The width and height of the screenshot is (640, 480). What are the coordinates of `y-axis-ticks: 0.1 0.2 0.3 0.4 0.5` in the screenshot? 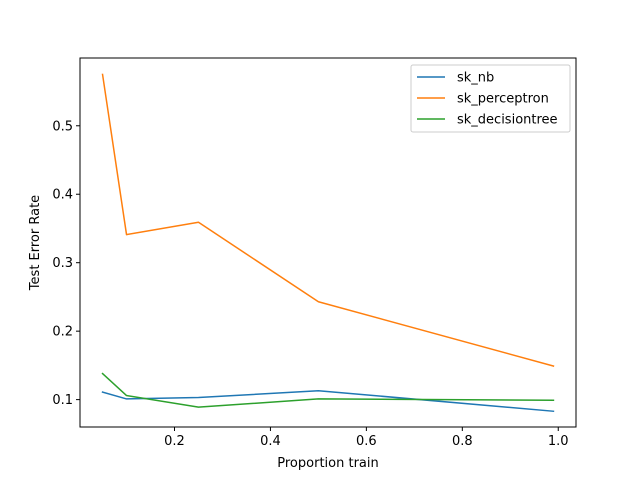 It's located at (66, 263).